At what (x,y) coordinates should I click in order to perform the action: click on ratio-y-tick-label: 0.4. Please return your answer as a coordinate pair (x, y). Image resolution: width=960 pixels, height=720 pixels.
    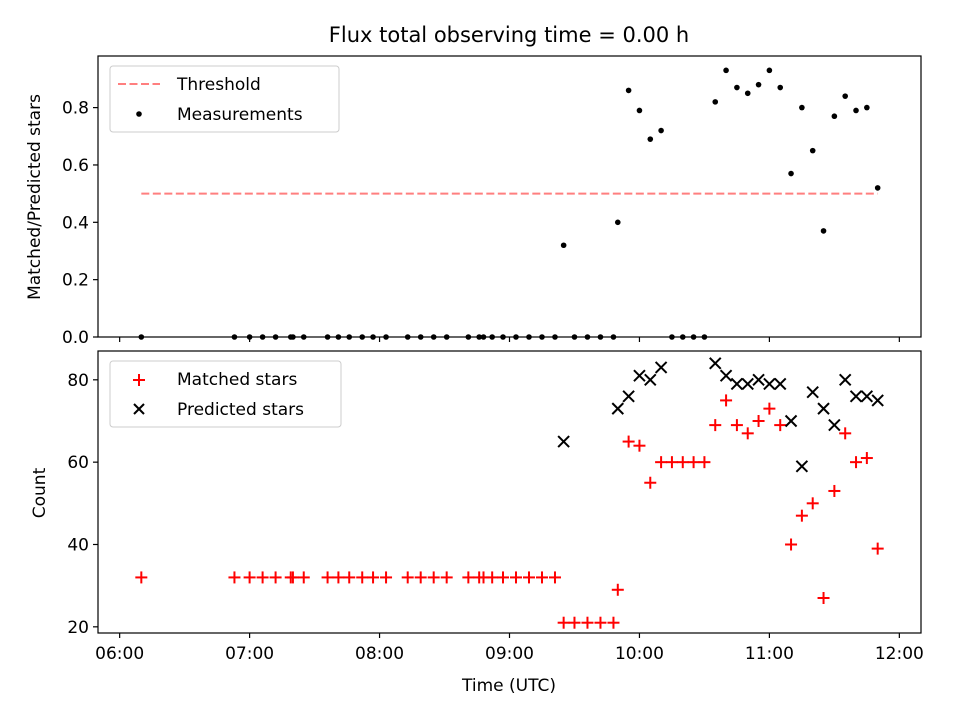
    Looking at the image, I should click on (75, 223).